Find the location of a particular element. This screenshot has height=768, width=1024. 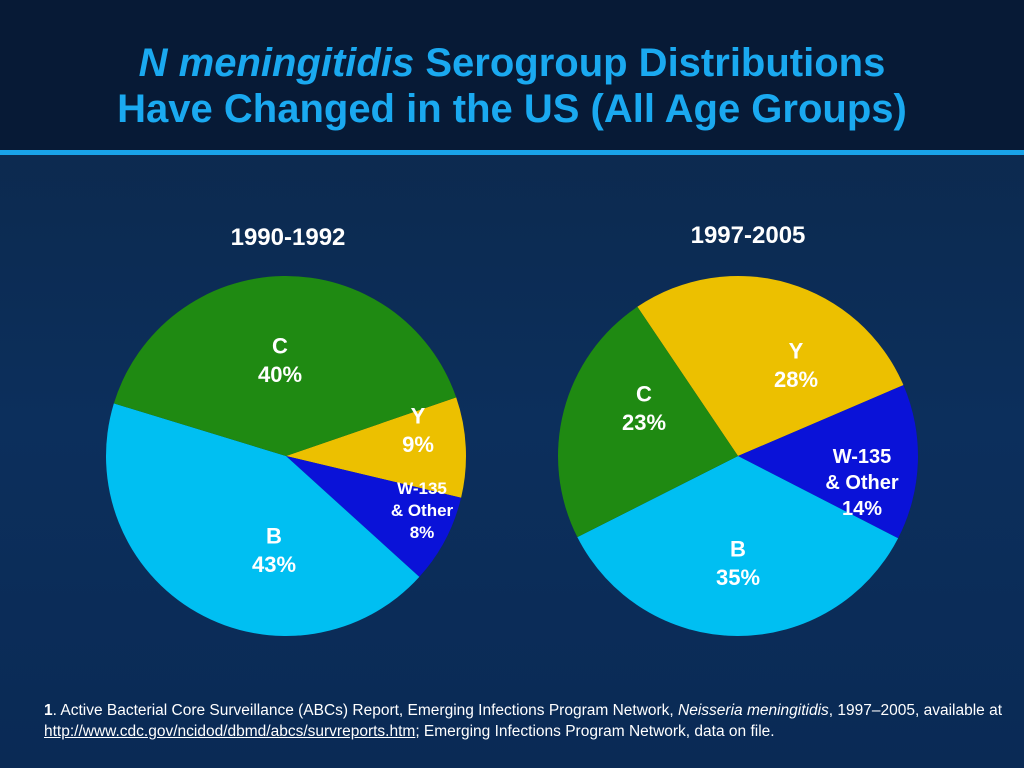

pie-1-slice-w135 is located at coordinates (374, 516).